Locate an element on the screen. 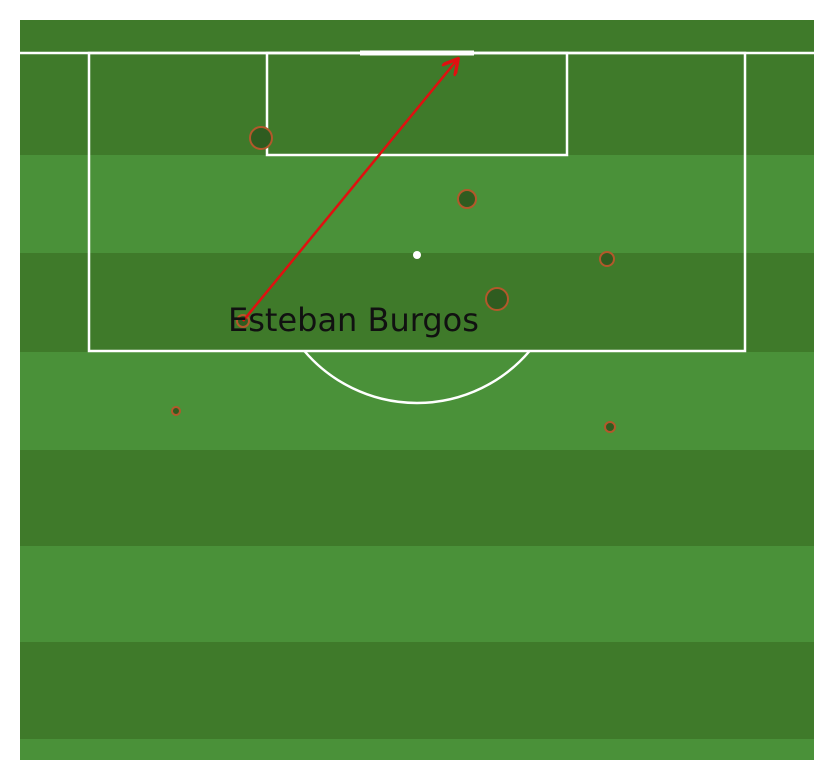 The image size is (834, 780). shot-arrow is located at coordinates (349, 191).